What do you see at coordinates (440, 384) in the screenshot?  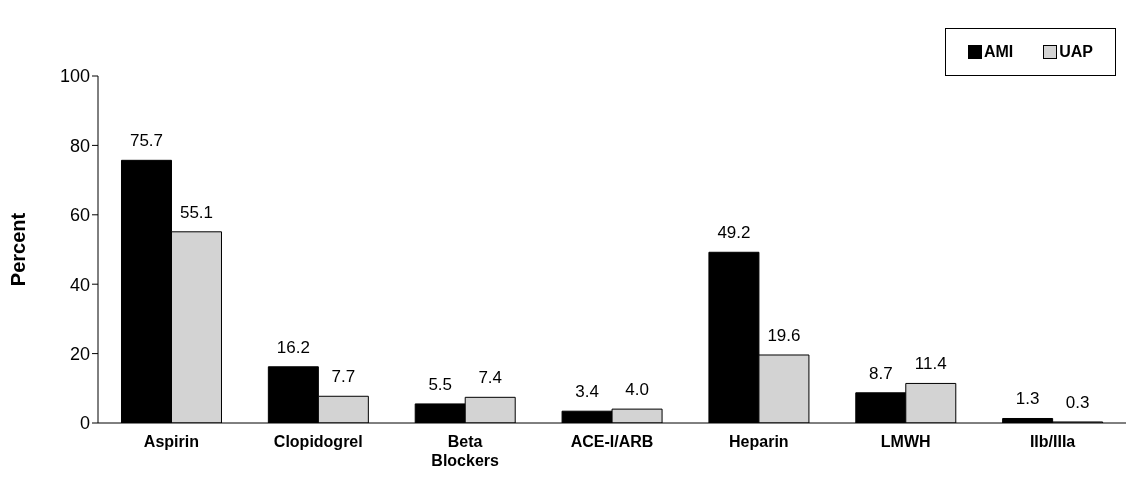 I see `data-label: 5.5` at bounding box center [440, 384].